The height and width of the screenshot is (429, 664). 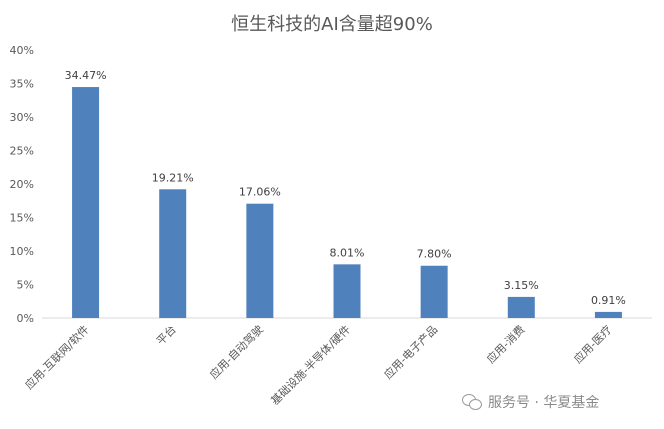 I want to click on y-tick-label: 15%, so click(x=22, y=218).